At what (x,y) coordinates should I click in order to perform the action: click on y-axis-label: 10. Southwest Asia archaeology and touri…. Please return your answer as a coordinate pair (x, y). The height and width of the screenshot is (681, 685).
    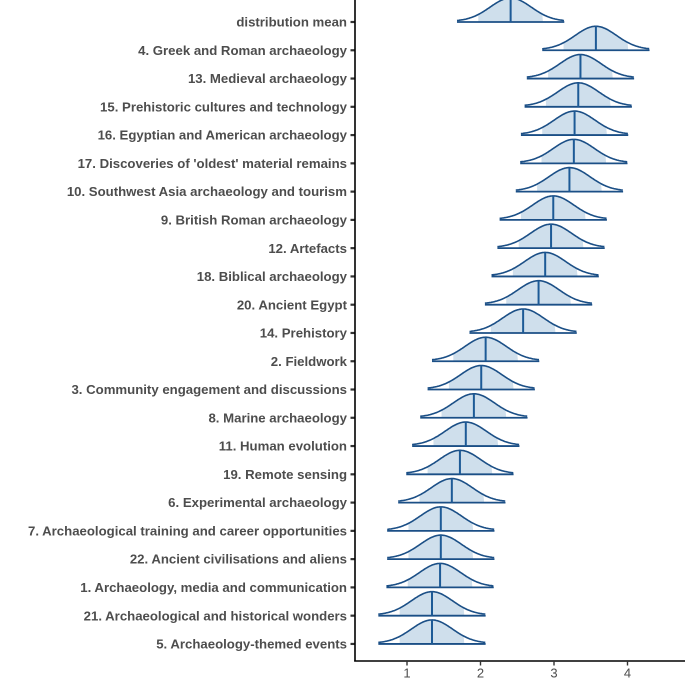
    Looking at the image, I should click on (207, 191).